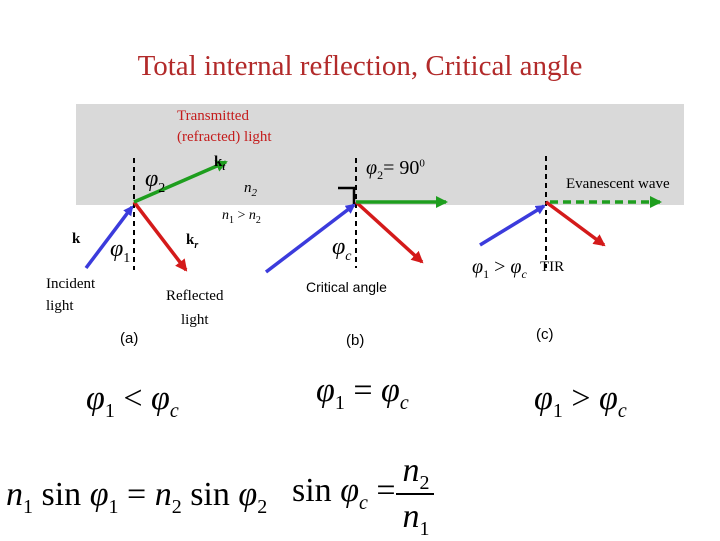 Image resolution: width=720 pixels, height=541 pixels. What do you see at coordinates (416, 473) in the screenshot?
I see `critical-angle-numerator: n2` at bounding box center [416, 473].